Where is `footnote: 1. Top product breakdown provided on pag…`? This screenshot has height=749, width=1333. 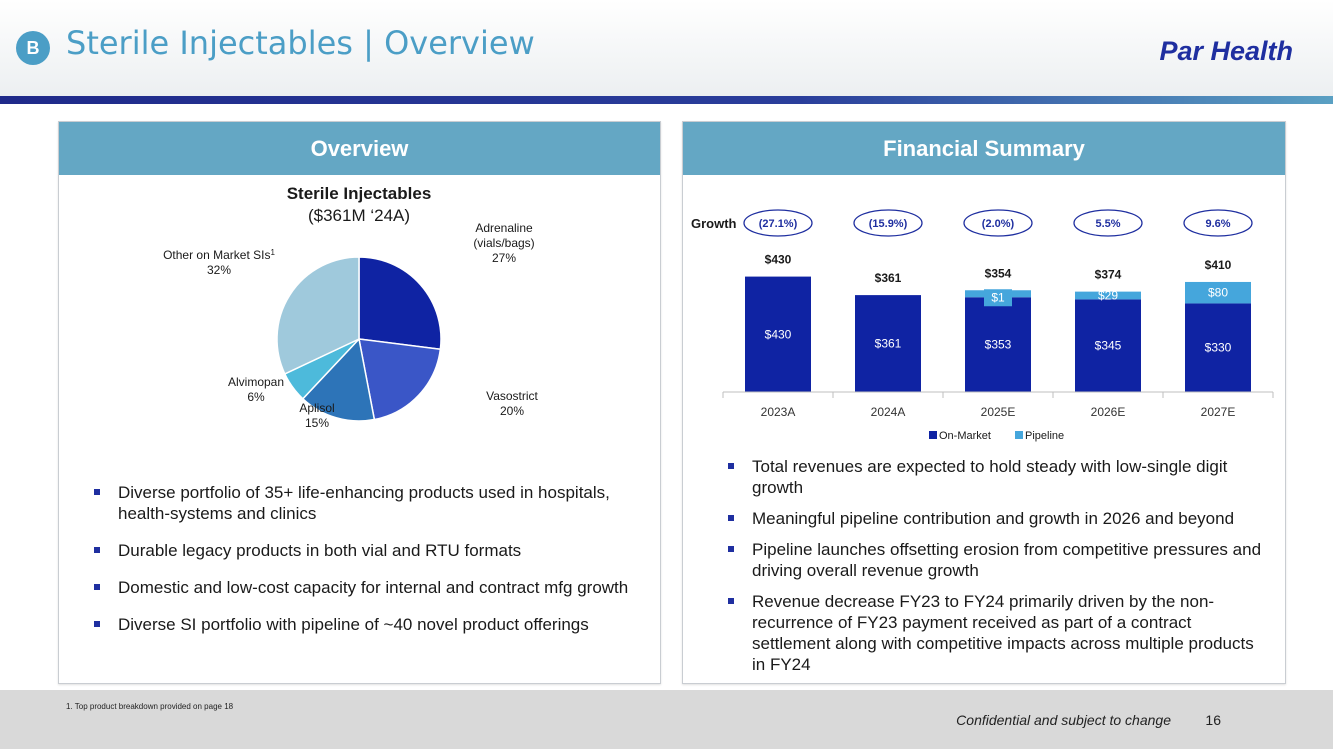 footnote: 1. Top product breakdown provided on pag… is located at coordinates (150, 706).